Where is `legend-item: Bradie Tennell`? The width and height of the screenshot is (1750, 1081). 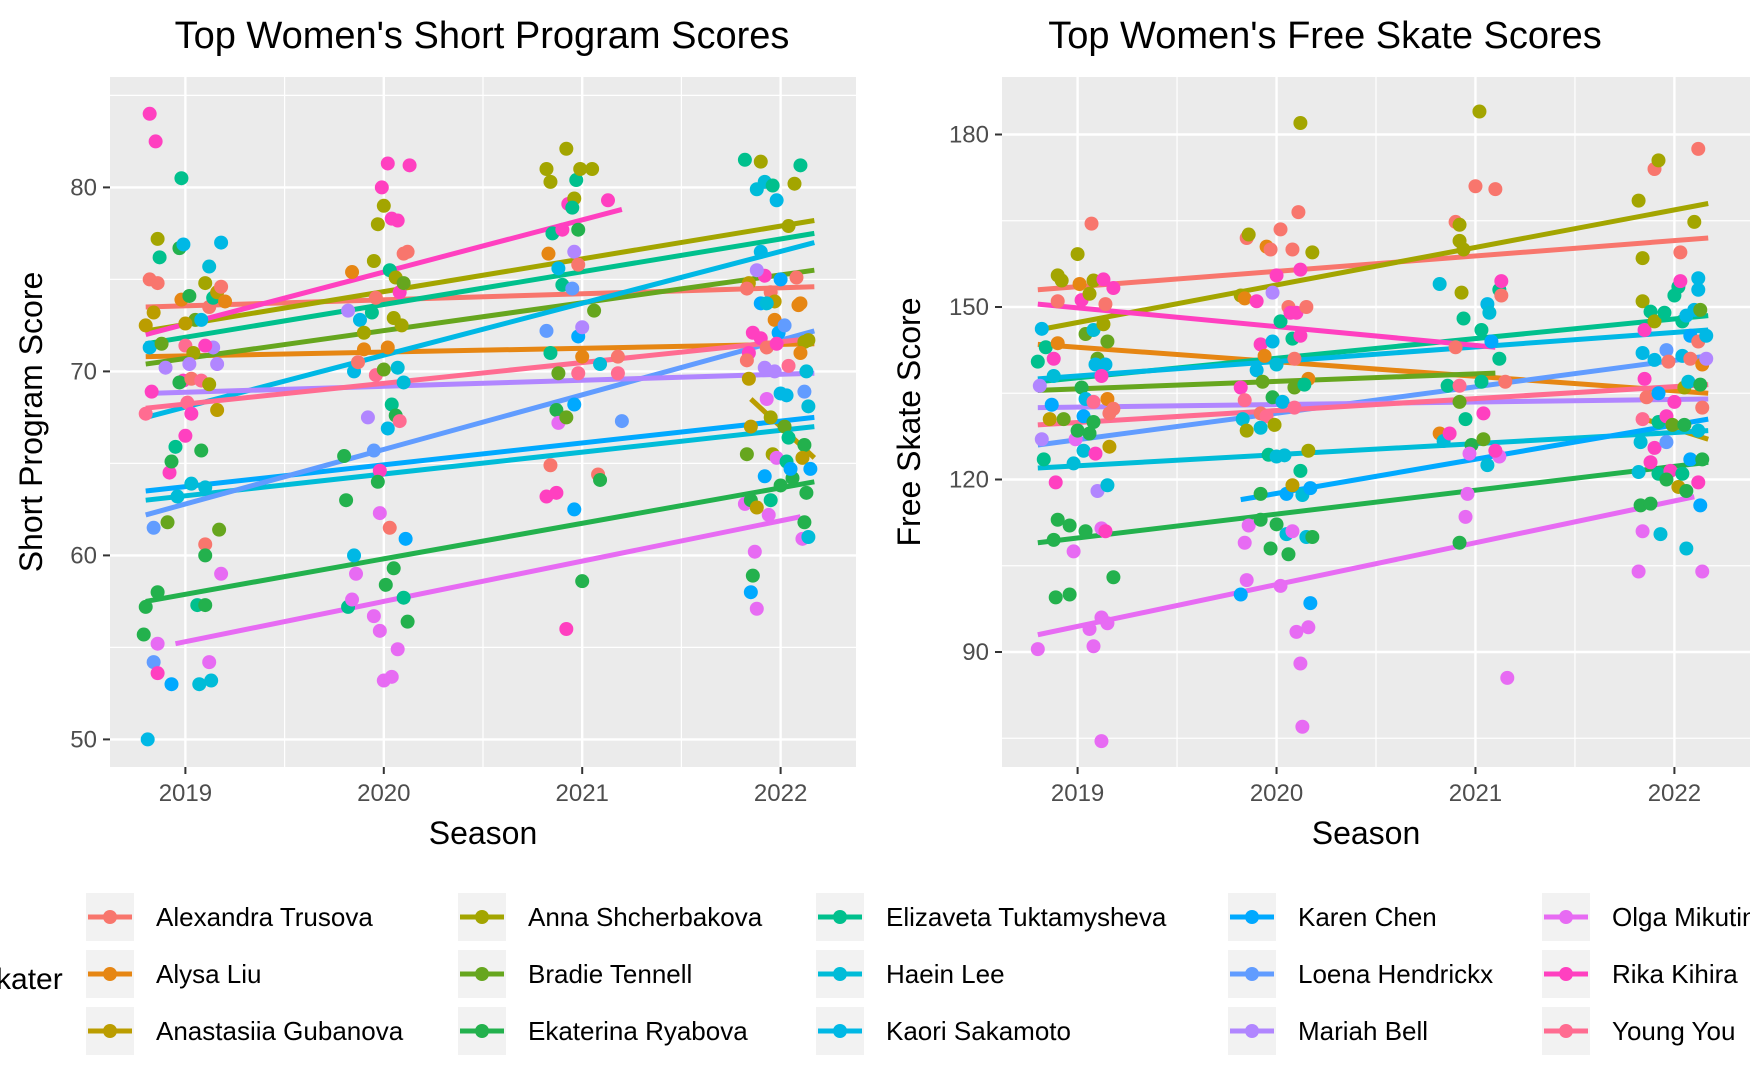 legend-item: Bradie Tennell is located at coordinates (575, 974).